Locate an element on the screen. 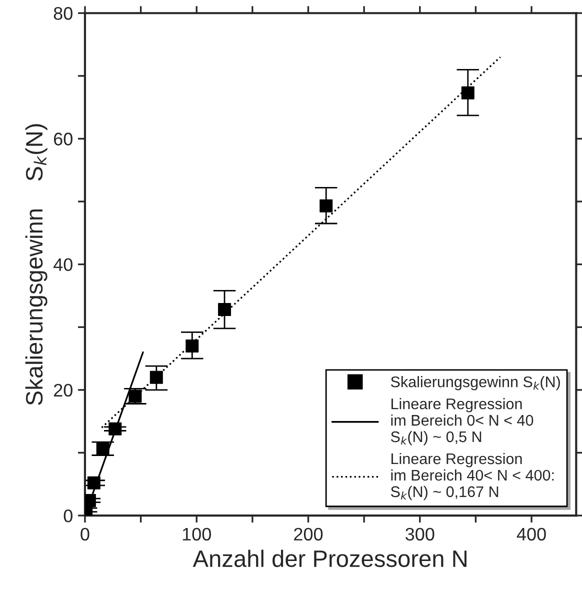 Image resolution: width=582 pixels, height=596 pixels. y-tick-label: 0 is located at coordinates (68, 515).